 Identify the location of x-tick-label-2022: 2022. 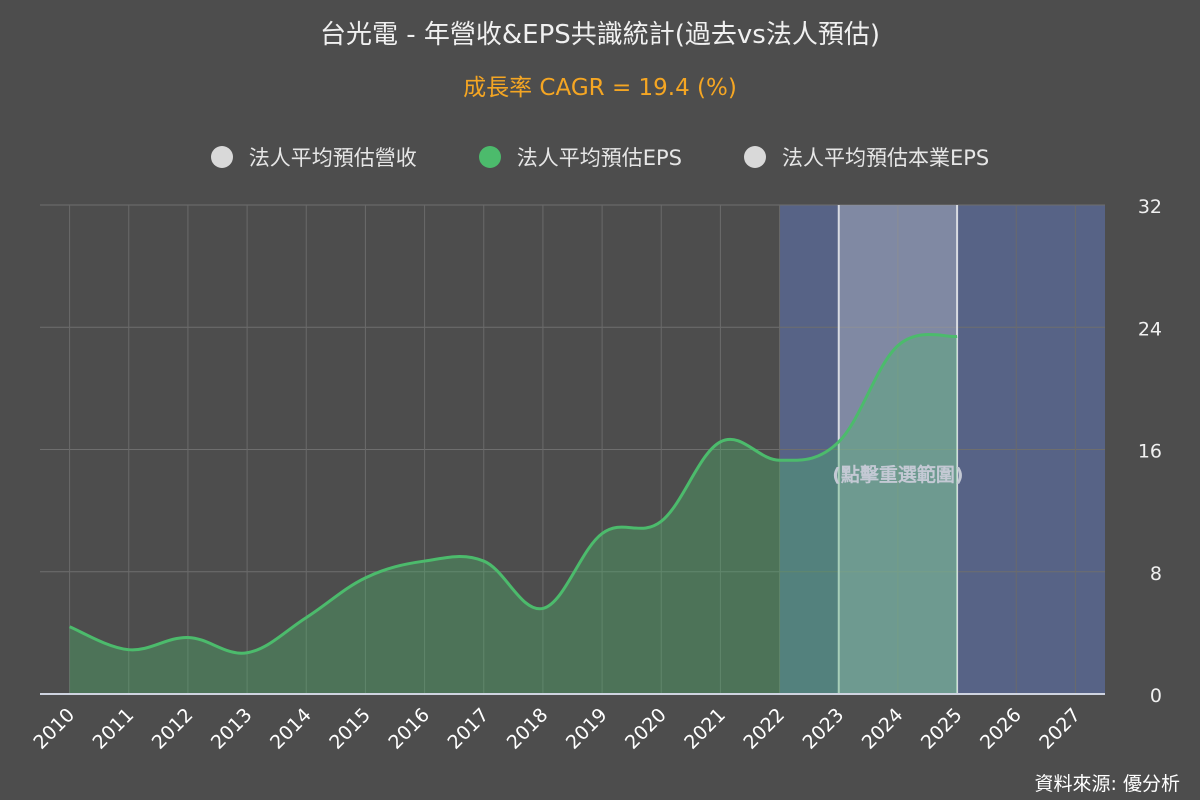
(764, 729).